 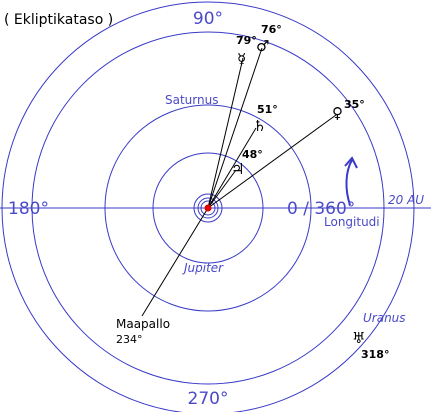 I want to click on planet-symbol: ♂, so click(x=262, y=46).